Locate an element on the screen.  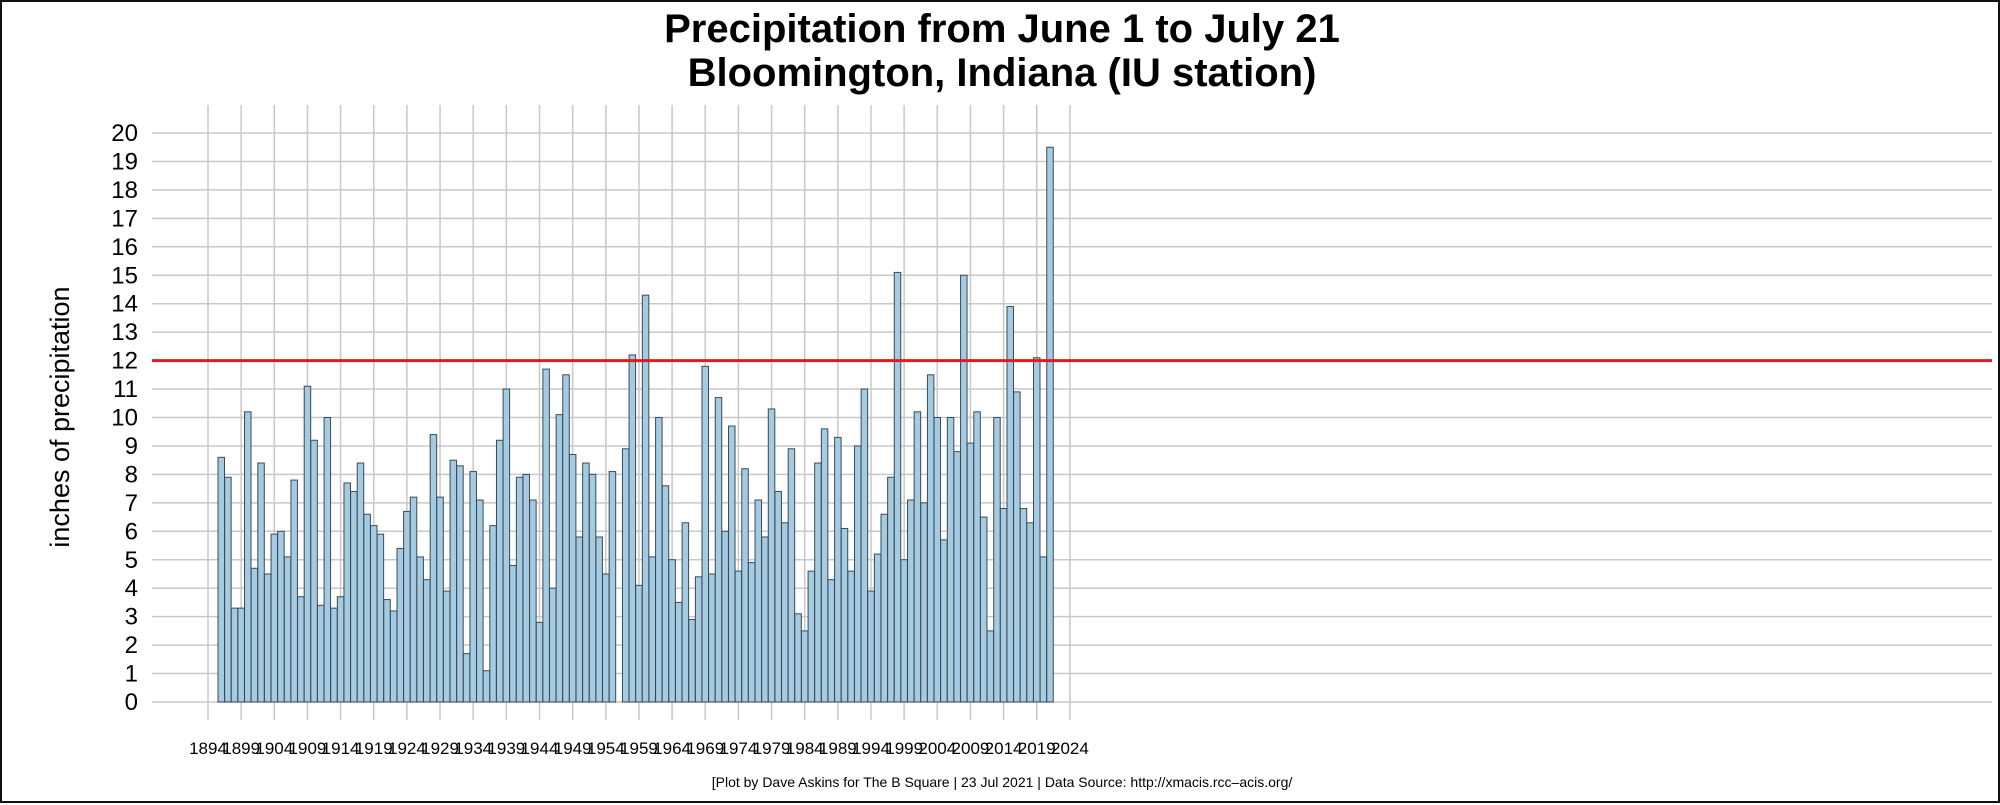
bar-1980 is located at coordinates (778, 596).